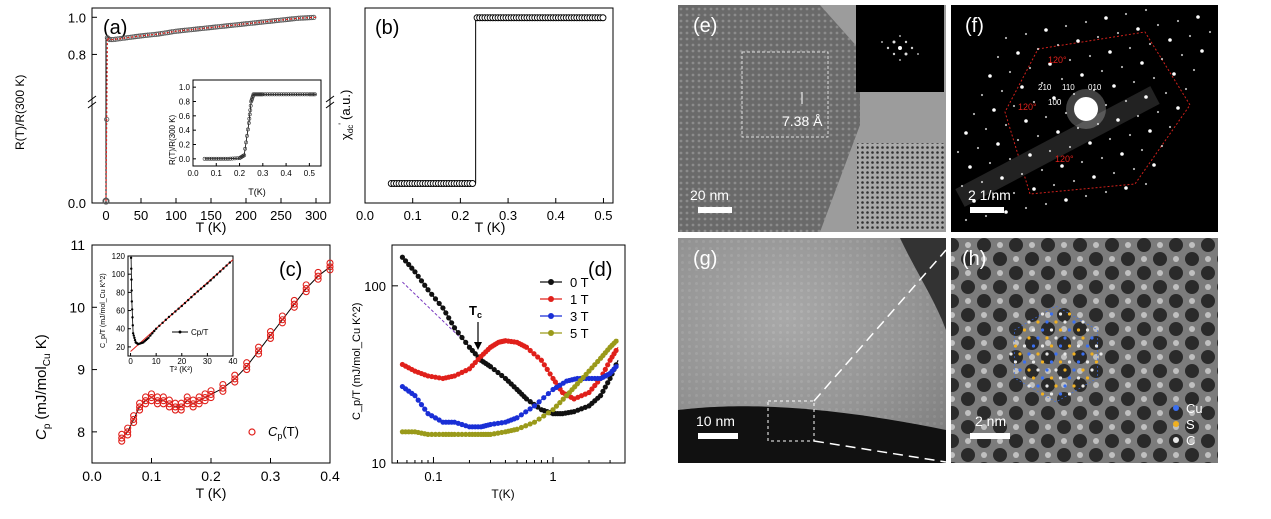 This screenshot has width=1271, height=519. What do you see at coordinates (900, 186) in the screenshot?
I see `panel-e-simulated-inset` at bounding box center [900, 186].